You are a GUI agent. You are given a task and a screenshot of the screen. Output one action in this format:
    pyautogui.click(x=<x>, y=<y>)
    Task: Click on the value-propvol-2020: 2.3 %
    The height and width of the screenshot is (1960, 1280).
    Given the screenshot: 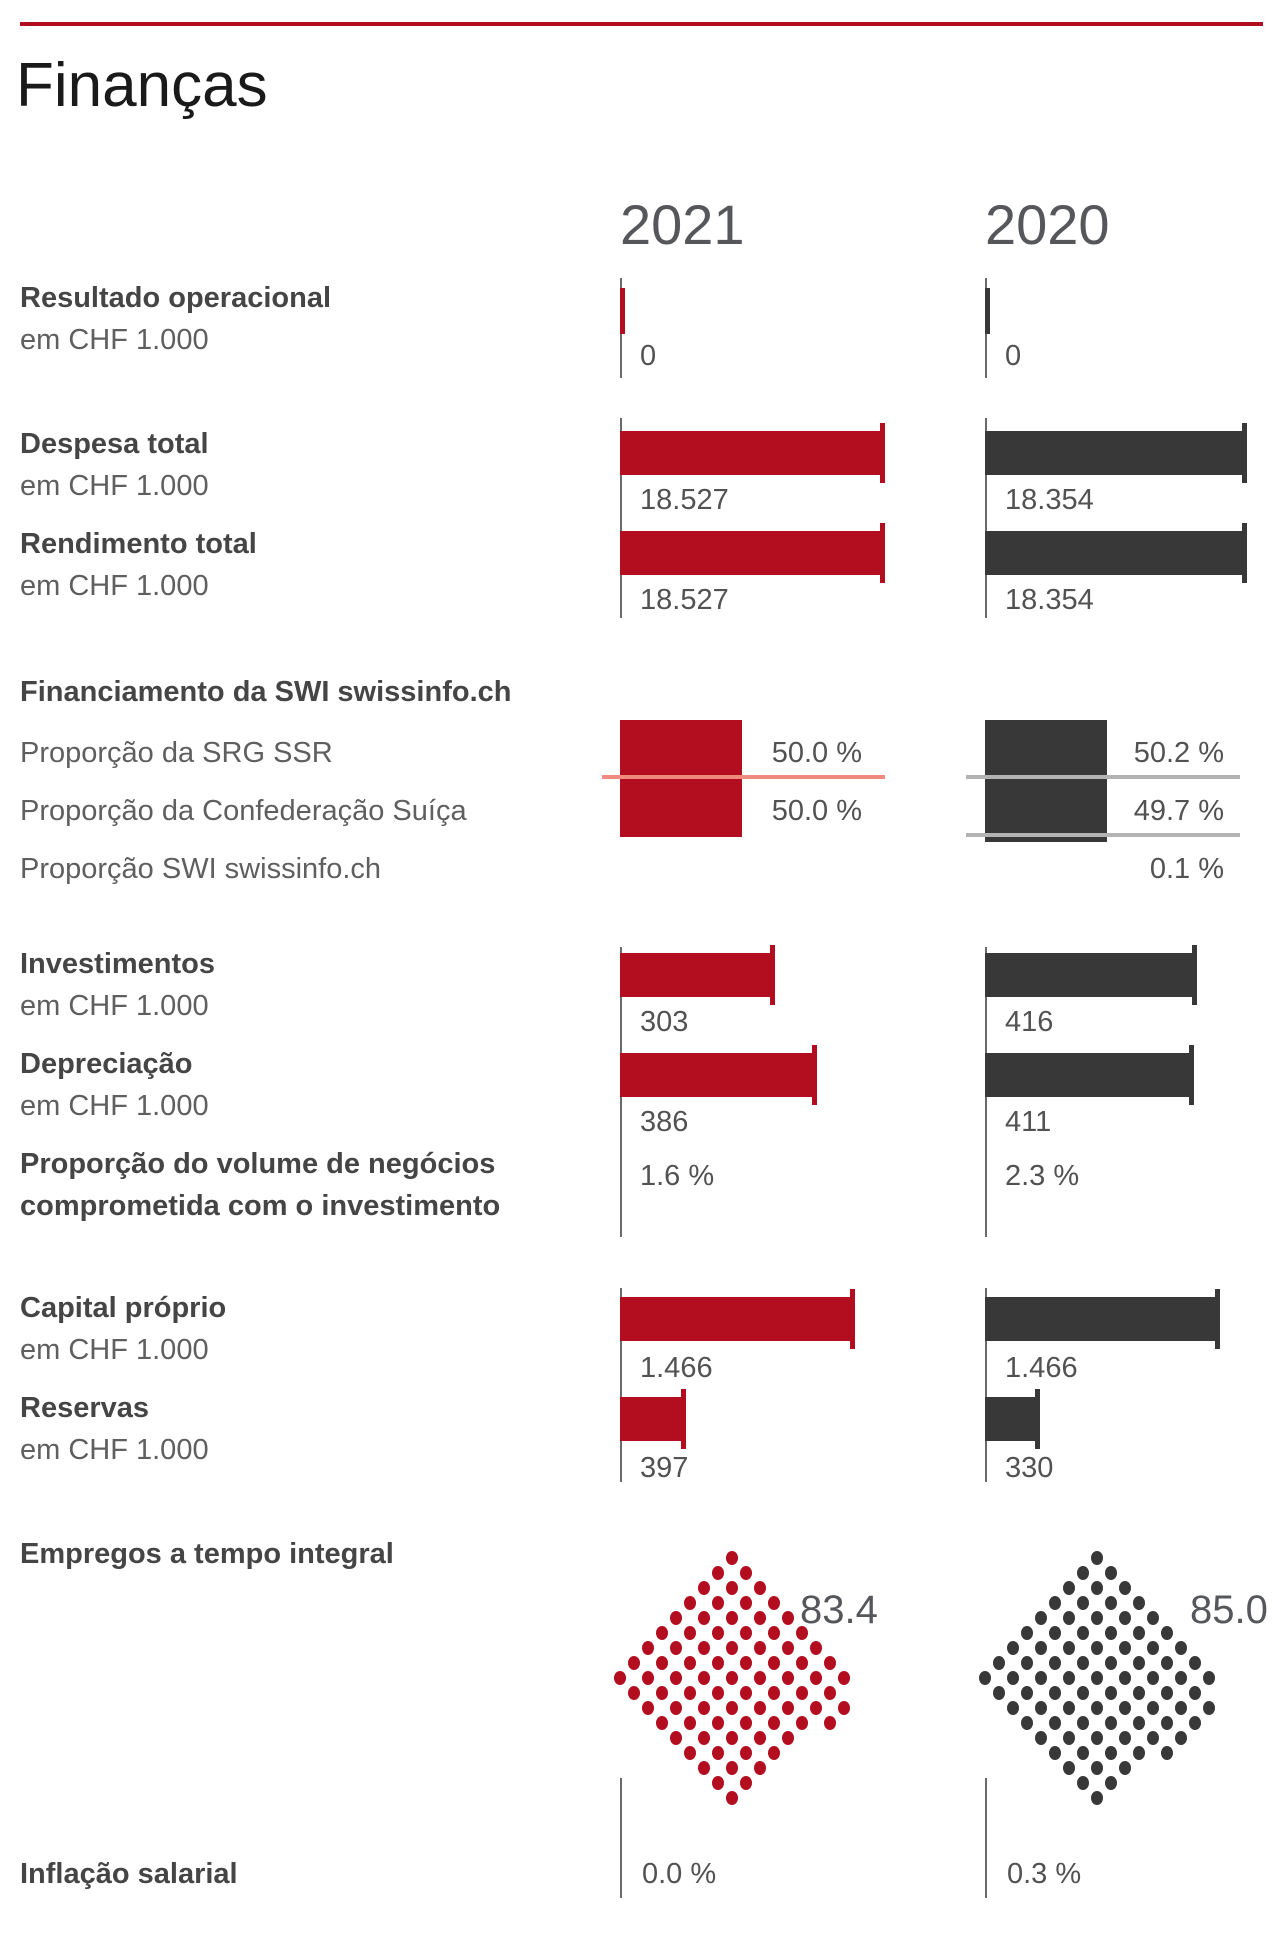 What is the action you would take?
    pyautogui.click(x=1042, y=1176)
    